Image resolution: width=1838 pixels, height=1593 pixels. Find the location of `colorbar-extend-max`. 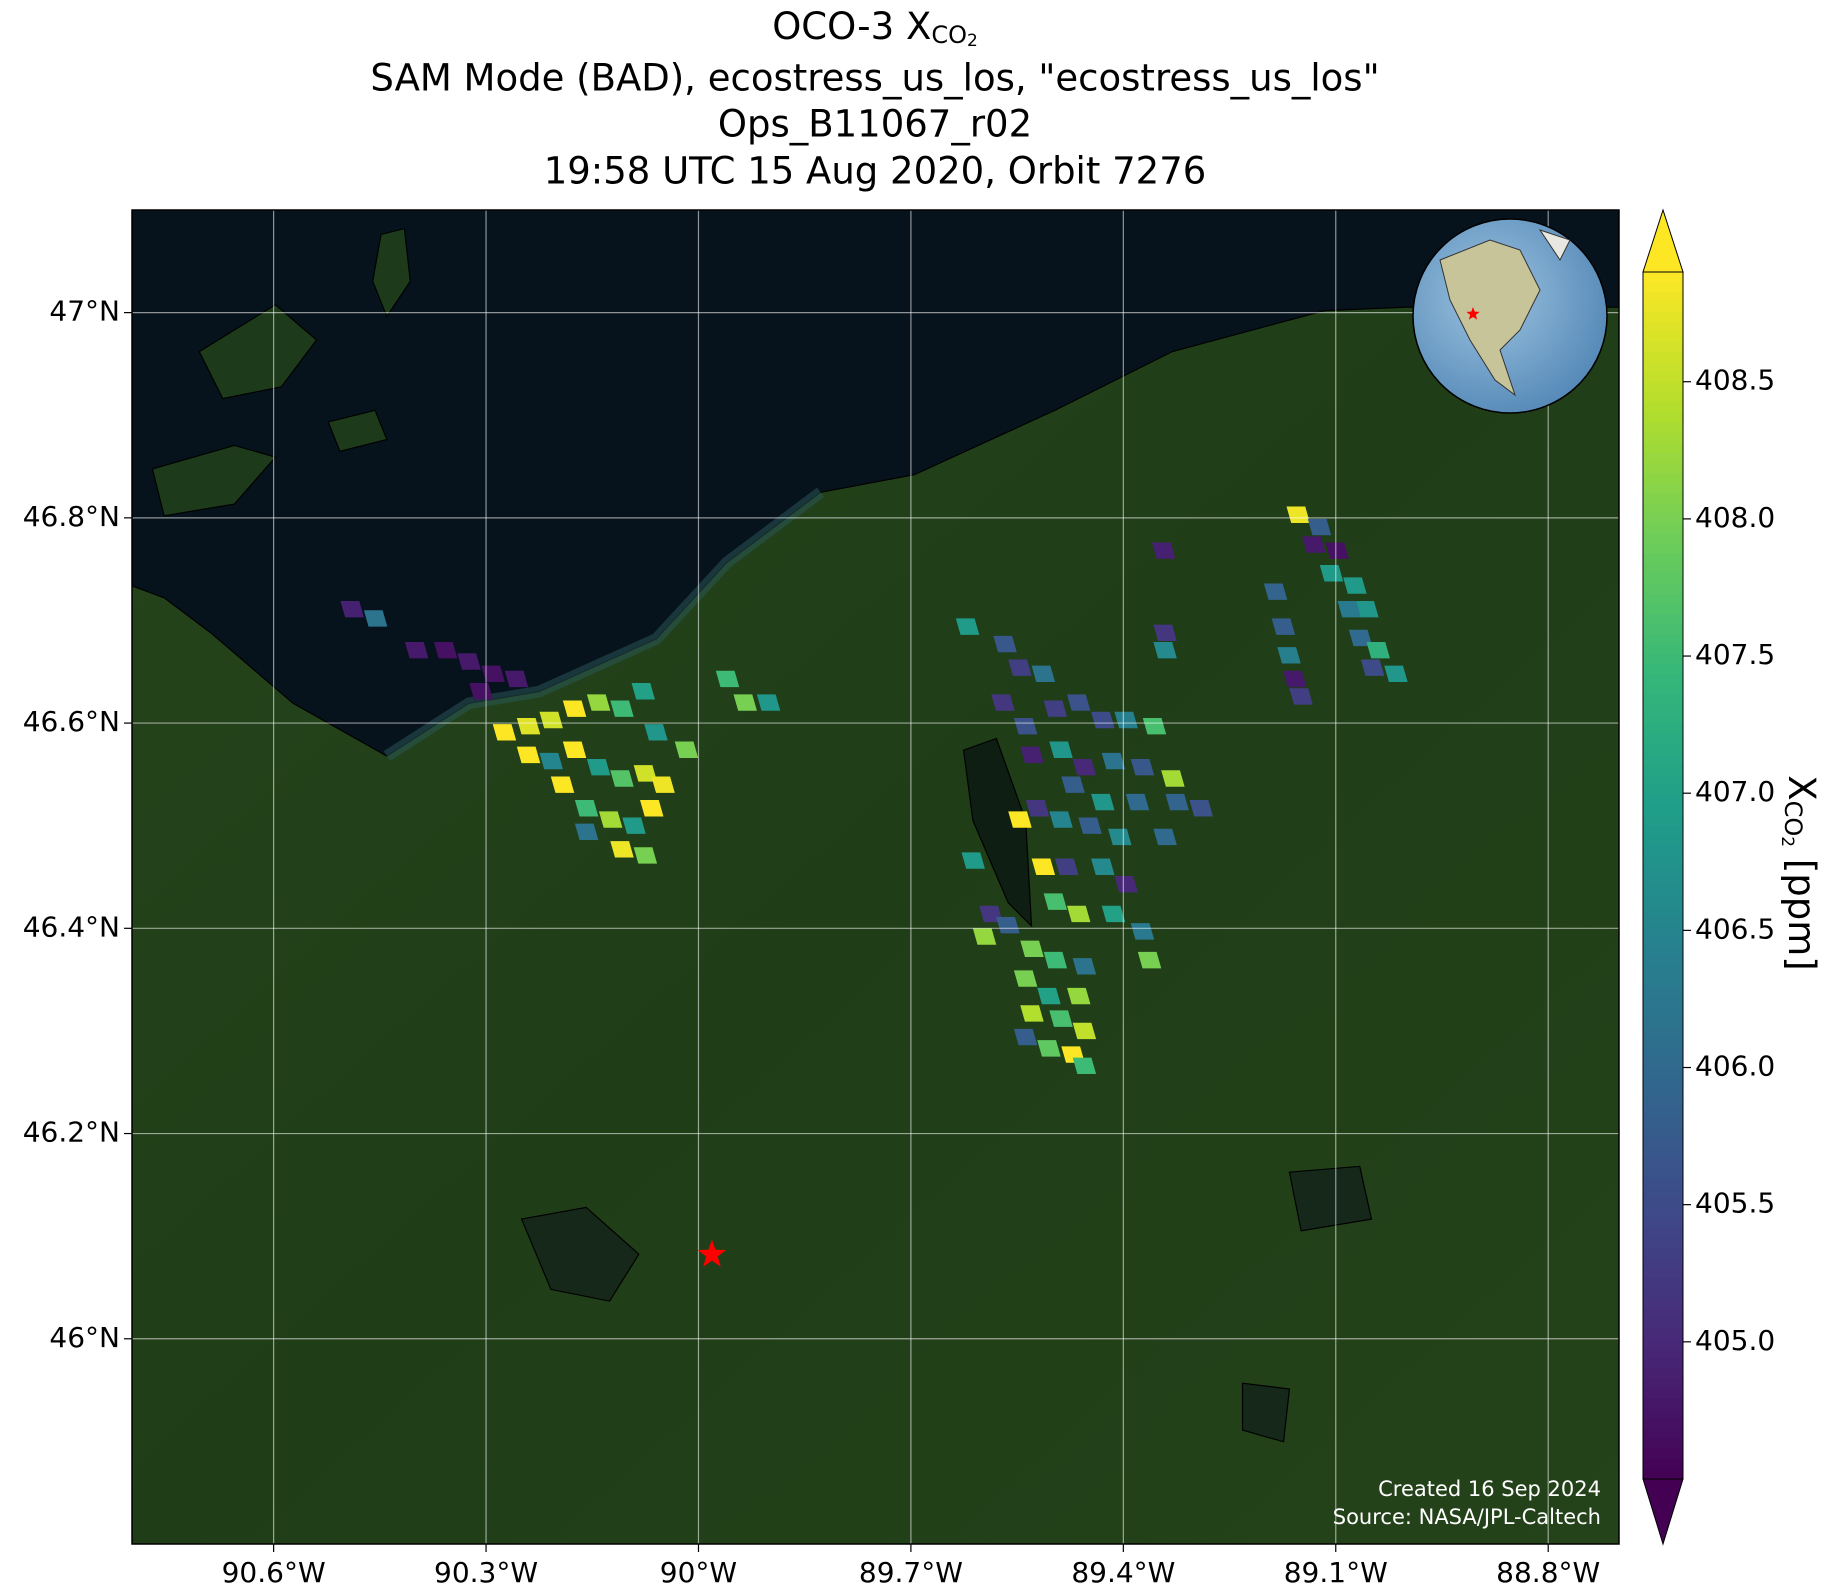

colorbar-extend-max is located at coordinates (1663, 240).